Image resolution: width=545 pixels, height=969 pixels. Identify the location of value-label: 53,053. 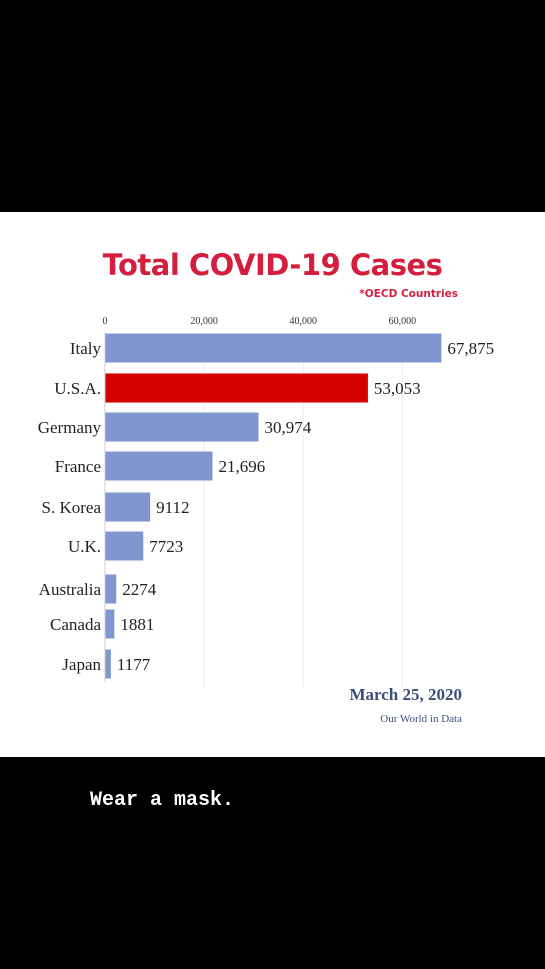
(397, 388).